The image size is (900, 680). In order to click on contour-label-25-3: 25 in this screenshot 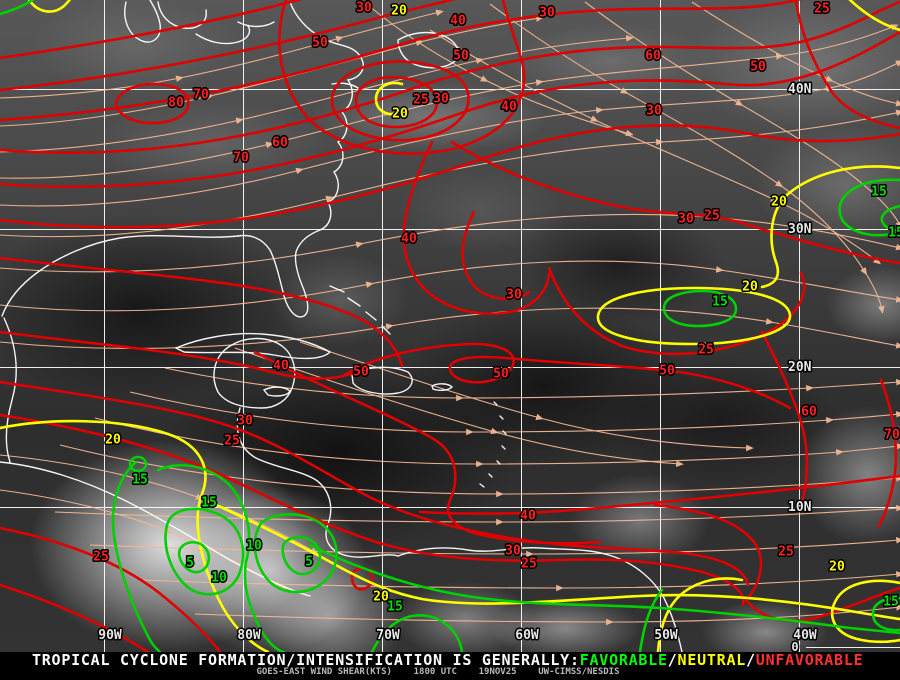, I will do `click(822, 9)`.